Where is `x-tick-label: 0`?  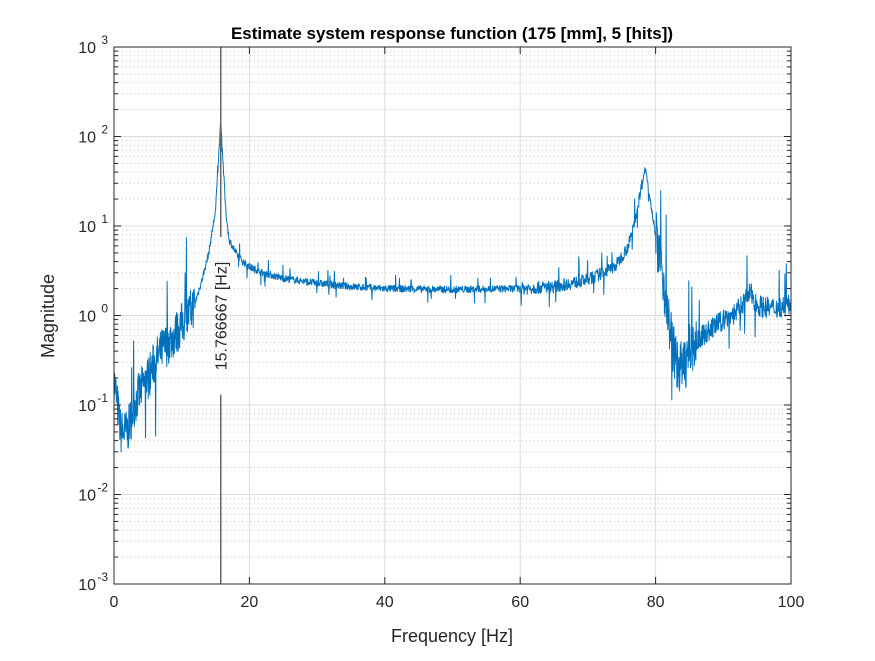 x-tick-label: 0 is located at coordinates (114, 602).